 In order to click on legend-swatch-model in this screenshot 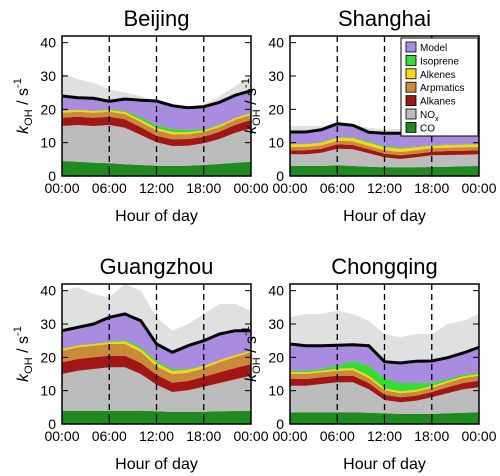, I will do `click(411, 47)`.